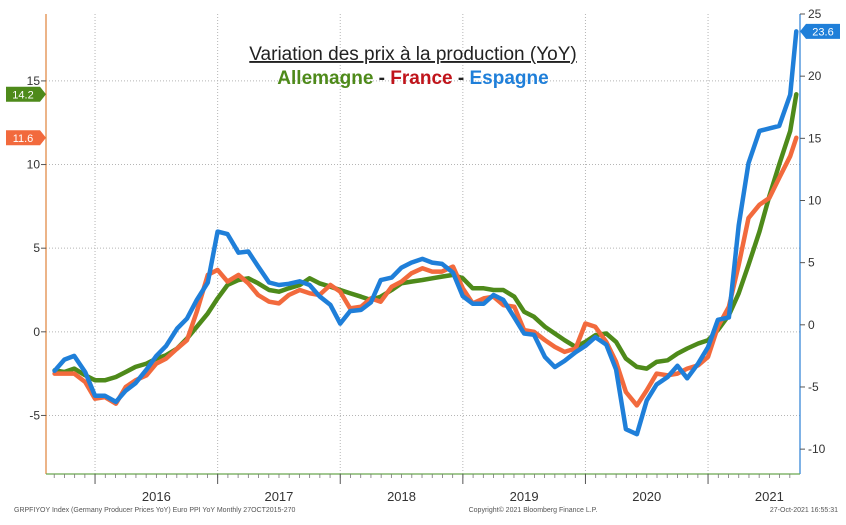  Describe the element at coordinates (412, 54) in the screenshot. I see `chart-title: Variation des prix à la production (YoY)` at that location.